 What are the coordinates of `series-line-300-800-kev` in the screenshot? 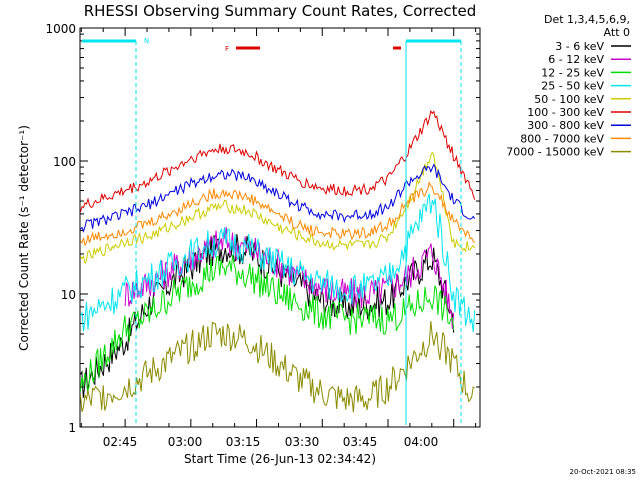 It's located at (278, 198).